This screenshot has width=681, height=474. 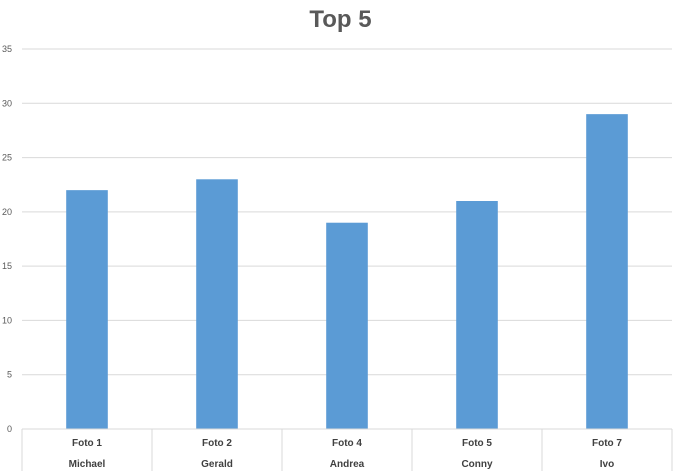 I want to click on y-tick-label: 25, so click(x=7, y=158).